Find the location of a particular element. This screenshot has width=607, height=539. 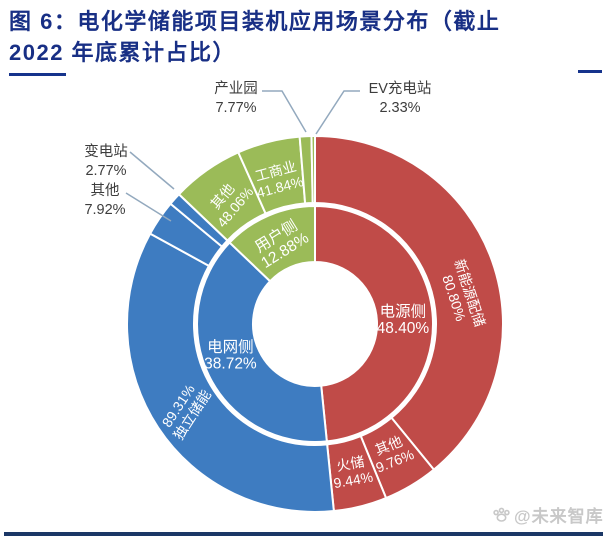

leader-line-industrial-park is located at coordinates (284, 111).